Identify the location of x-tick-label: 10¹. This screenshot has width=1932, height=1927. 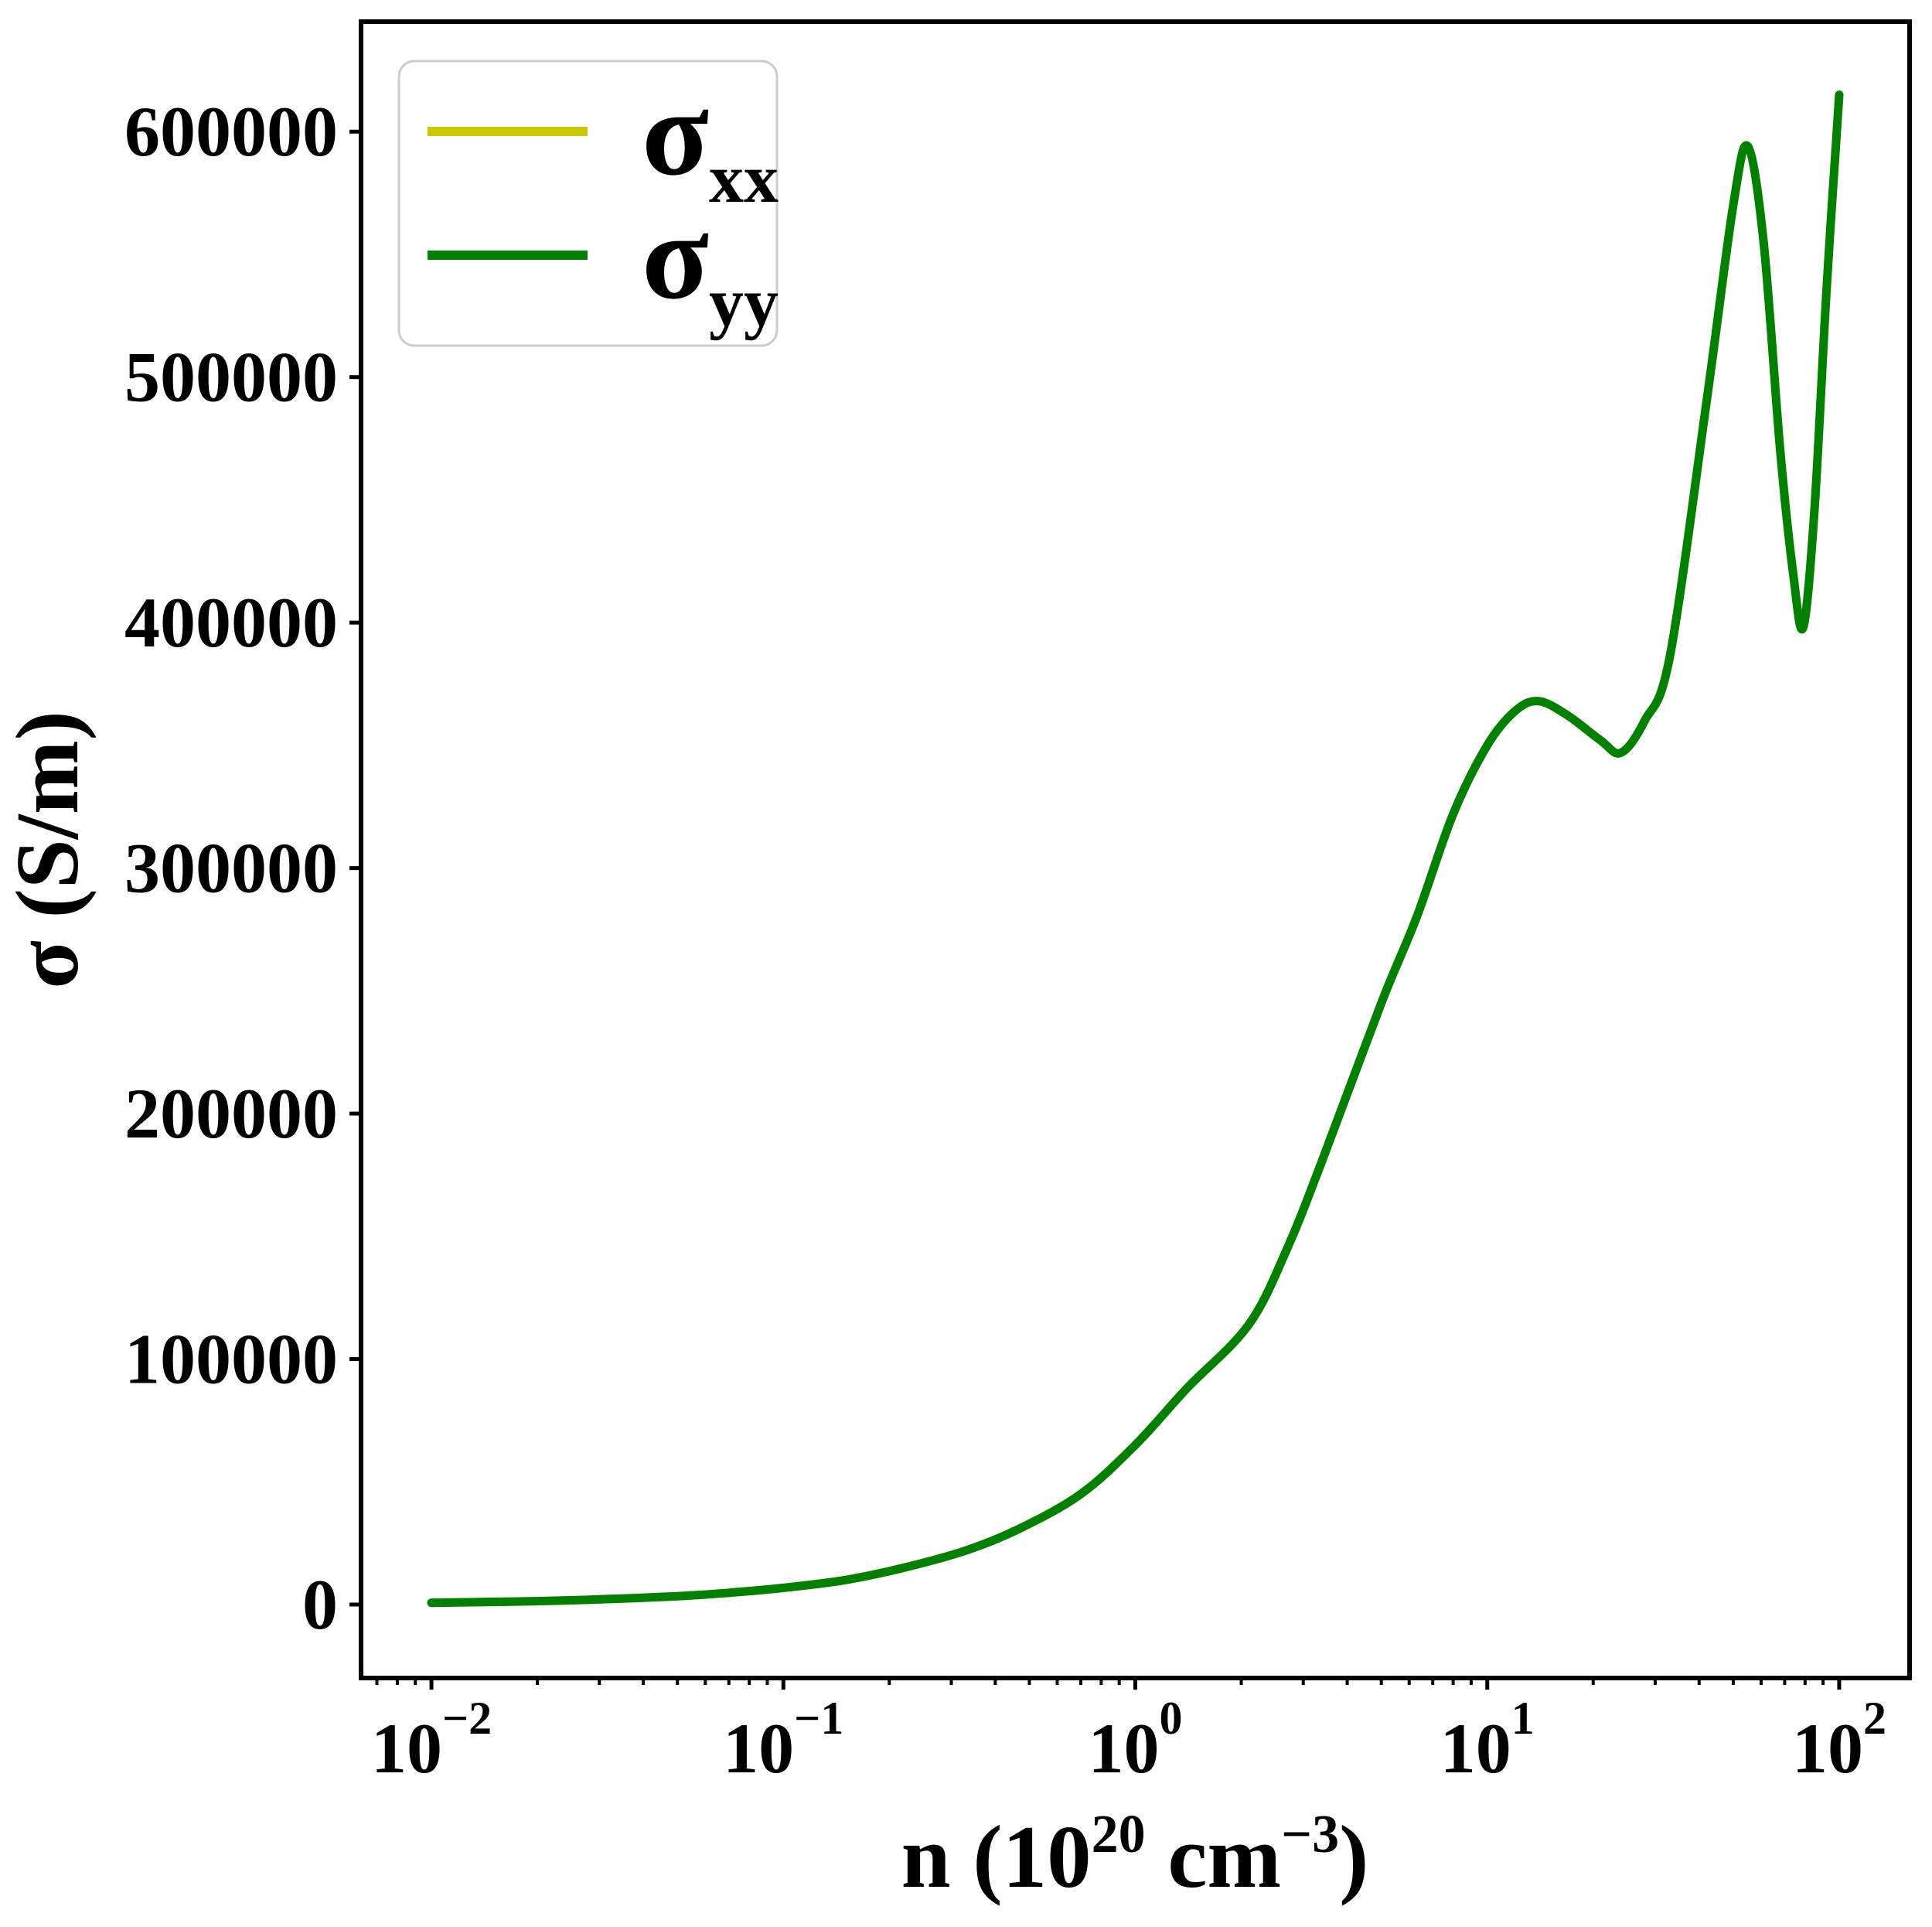
(1487, 1740).